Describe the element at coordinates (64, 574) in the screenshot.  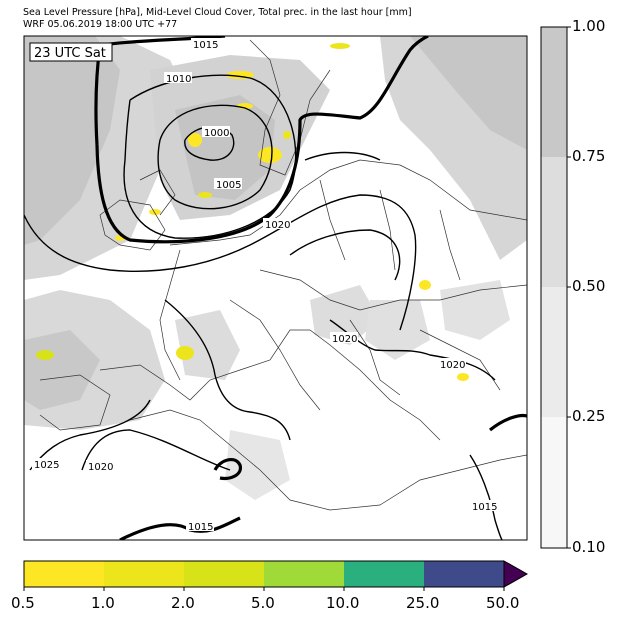
I see `precip-bin-0.5-1` at that location.